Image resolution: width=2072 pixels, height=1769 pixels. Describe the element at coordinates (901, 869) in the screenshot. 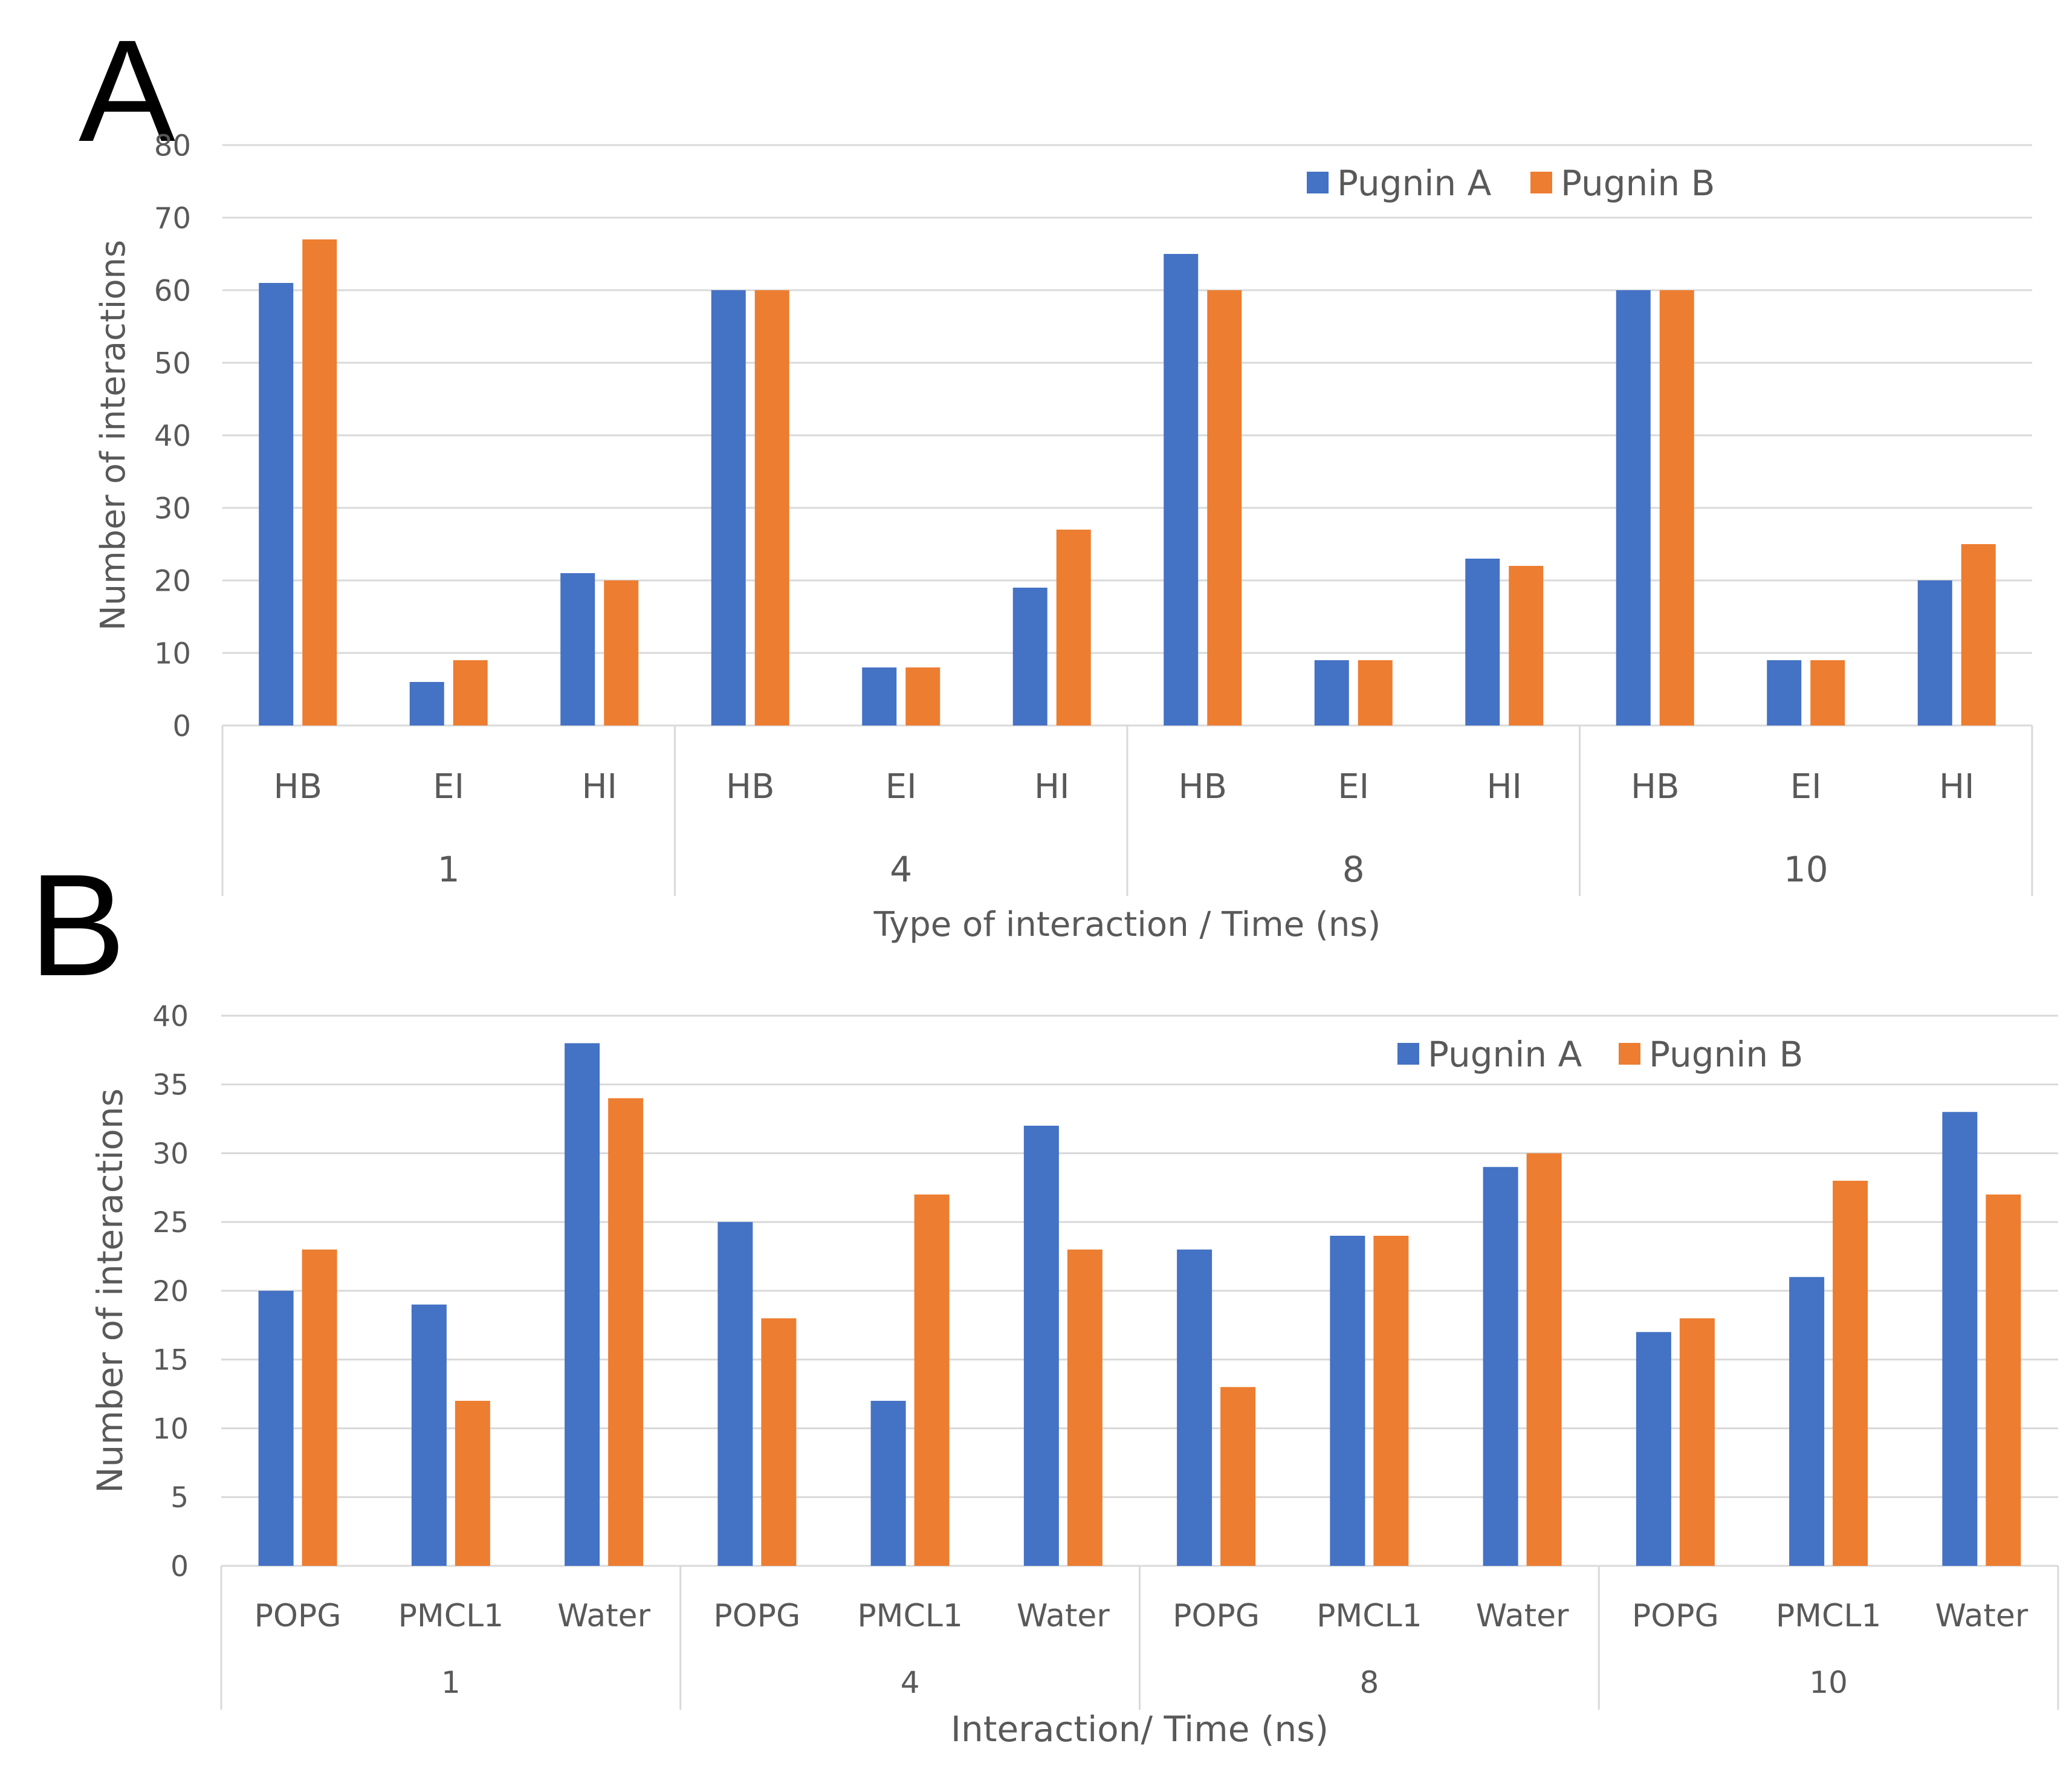

I see `group-label: 4` at that location.